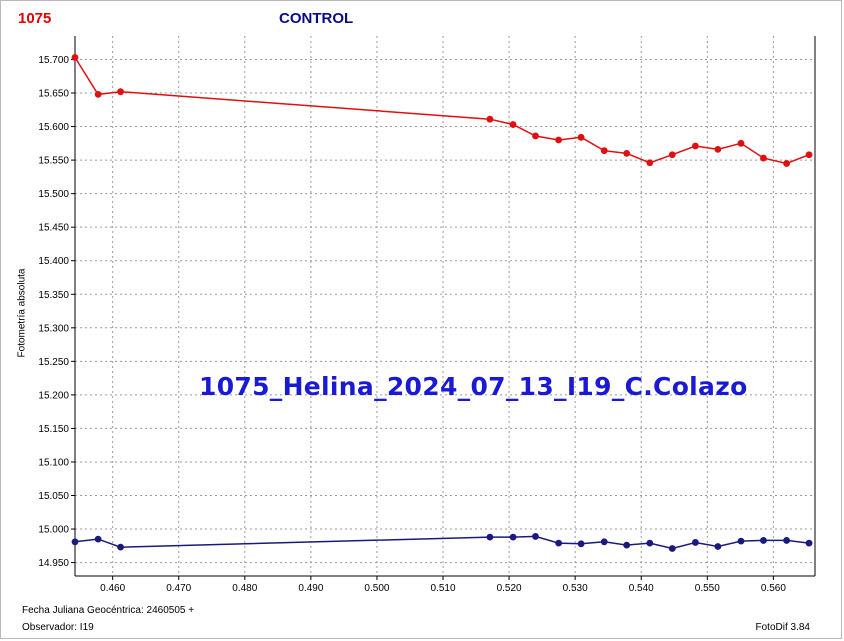 This screenshot has height=641, width=844. I want to click on x-tick-label: 0.550, so click(707, 588).